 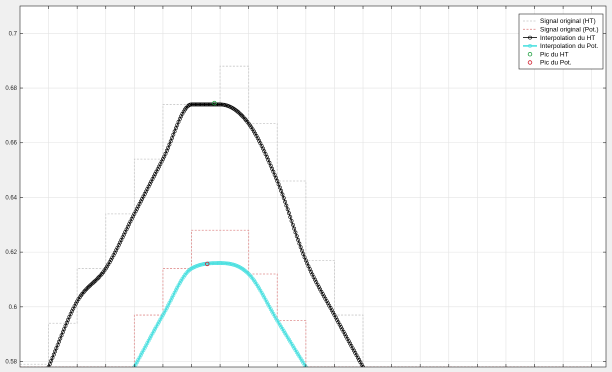 I want to click on legend-item-pot-interpolation: Interpolation du Pot., so click(x=560, y=46).